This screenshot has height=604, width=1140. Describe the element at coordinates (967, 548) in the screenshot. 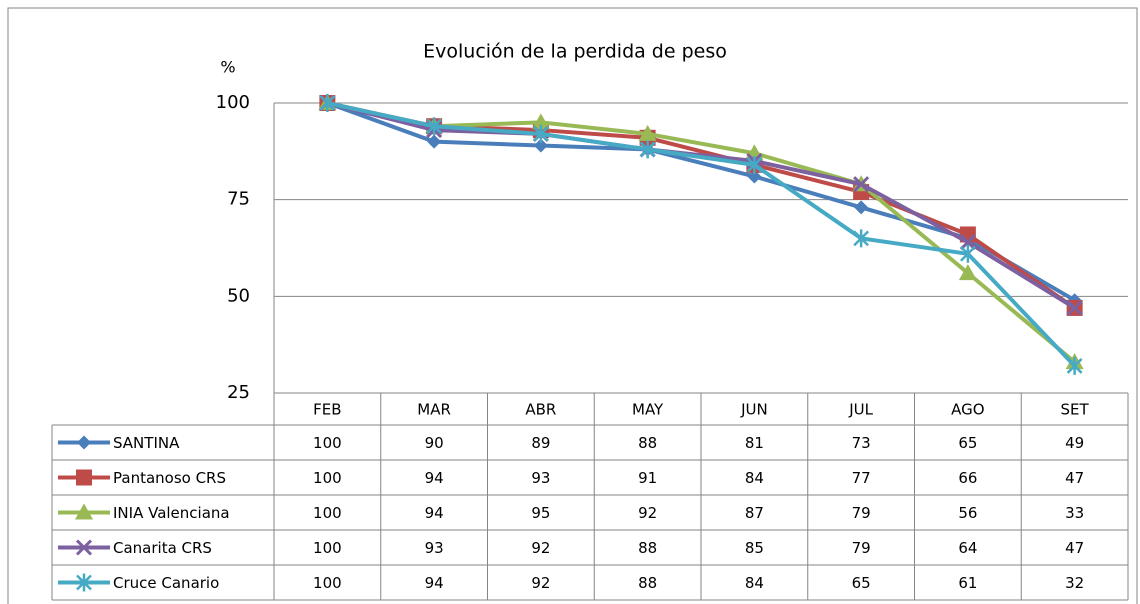

I see `table-value: 64` at that location.